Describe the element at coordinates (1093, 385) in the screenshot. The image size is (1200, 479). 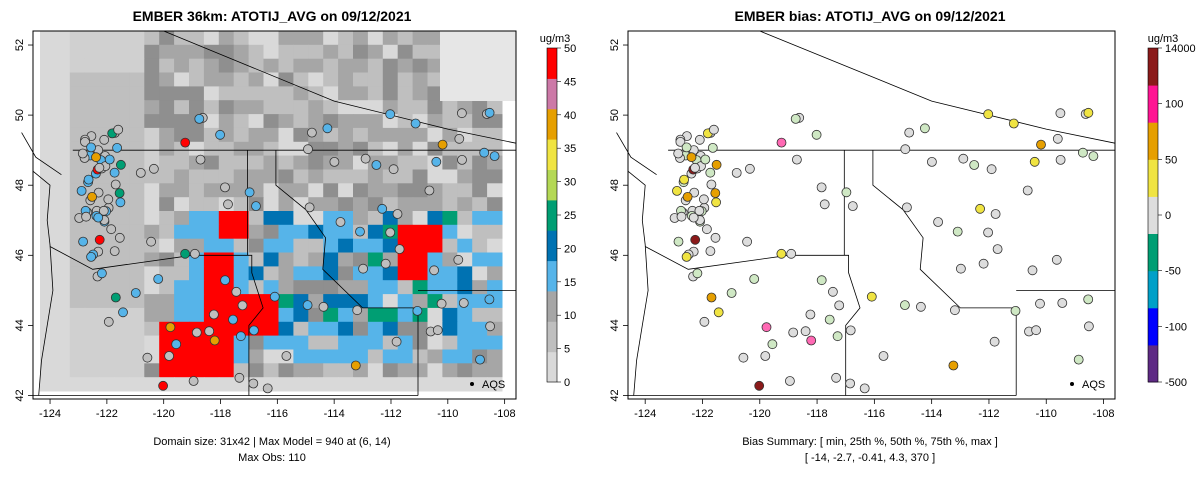
I see `right-aqs-label: AQS` at that location.